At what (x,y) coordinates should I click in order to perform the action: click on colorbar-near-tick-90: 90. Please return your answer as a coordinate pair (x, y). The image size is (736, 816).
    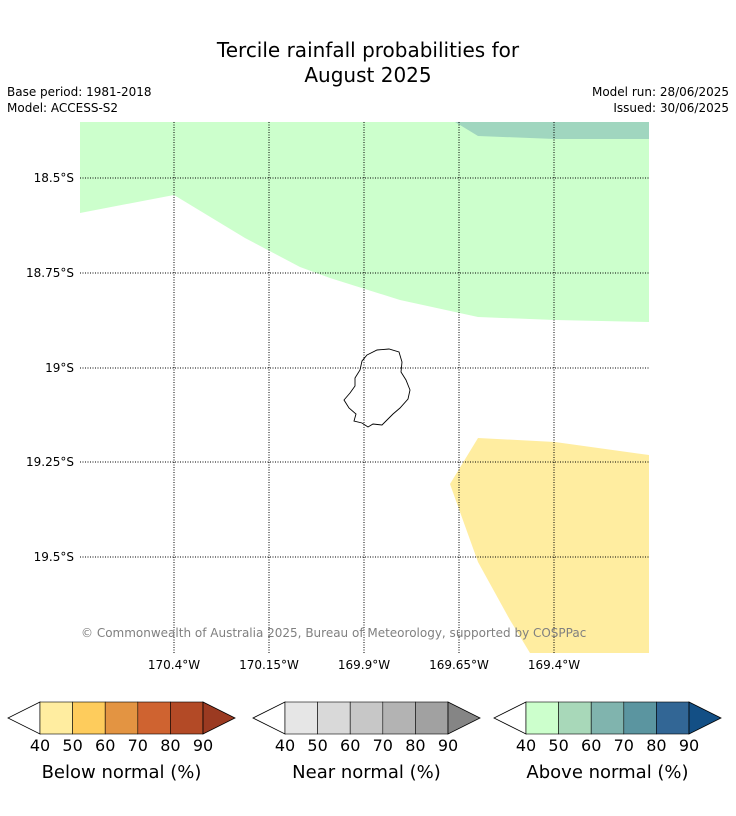
    Looking at the image, I should click on (448, 745).